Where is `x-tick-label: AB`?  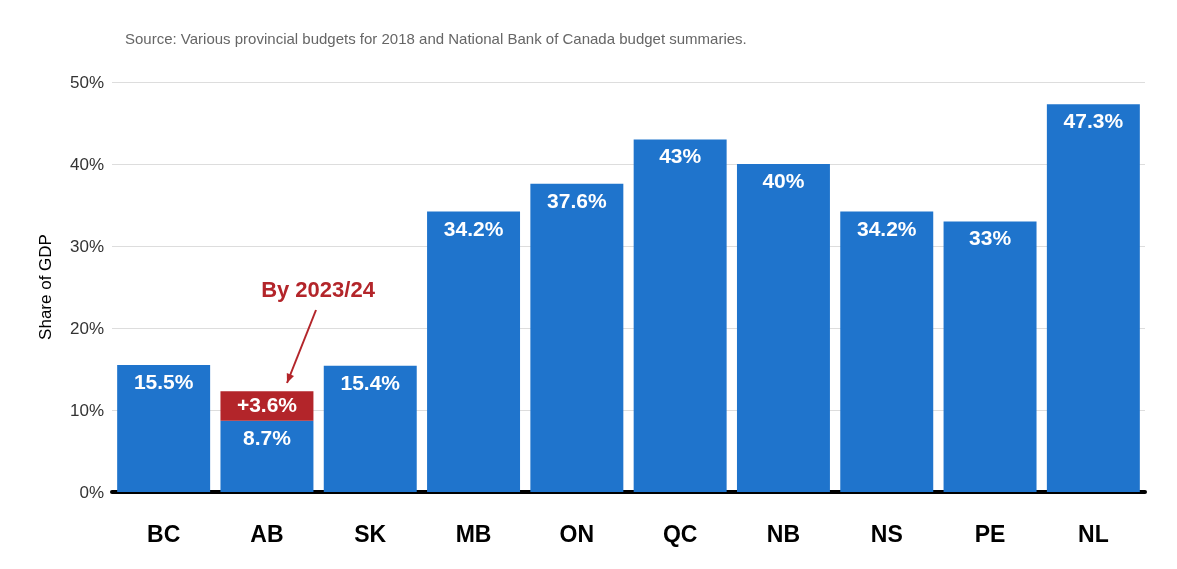
x-tick-label: AB is located at coordinates (267, 533).